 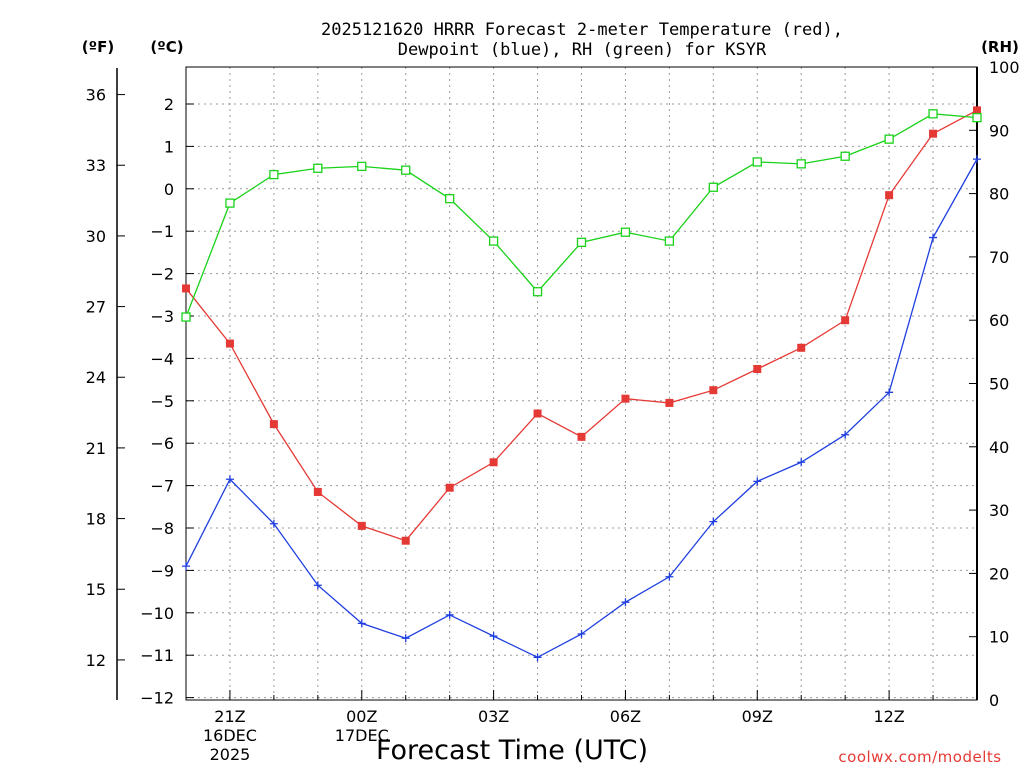 I want to click on celsius-tick-label: −11, so click(x=157, y=655).